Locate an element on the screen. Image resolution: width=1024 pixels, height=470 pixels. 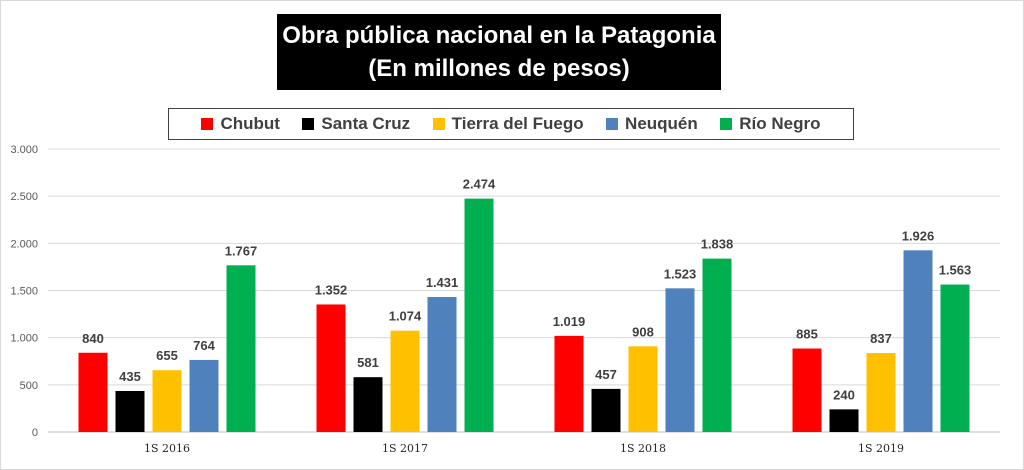
legend-item-tierra-del-fuego: Tierra del Fuego is located at coordinates (508, 124).